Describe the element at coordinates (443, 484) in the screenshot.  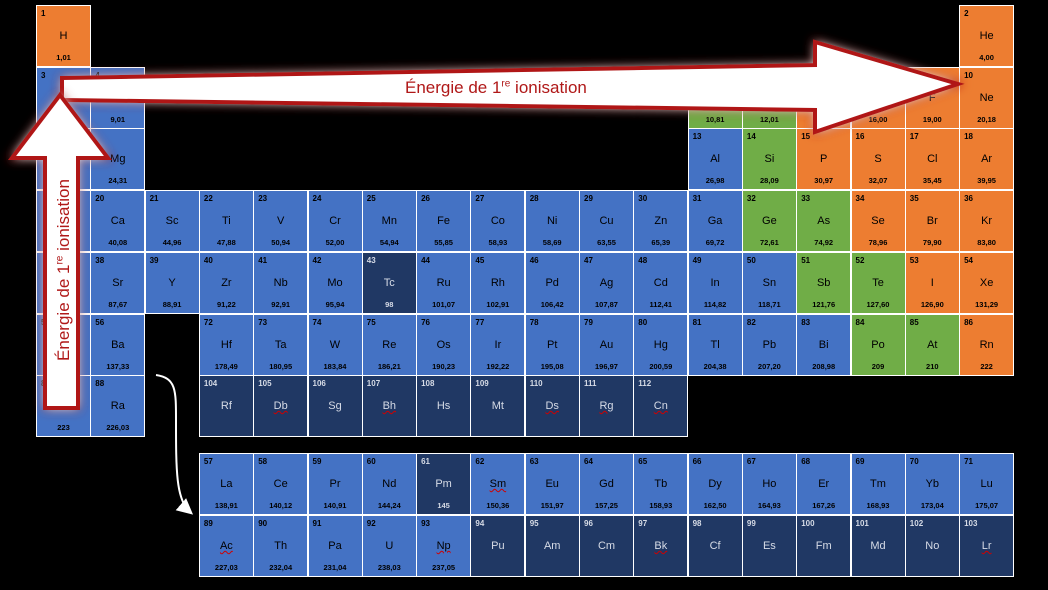
I see `element-symbol: Pm` at that location.